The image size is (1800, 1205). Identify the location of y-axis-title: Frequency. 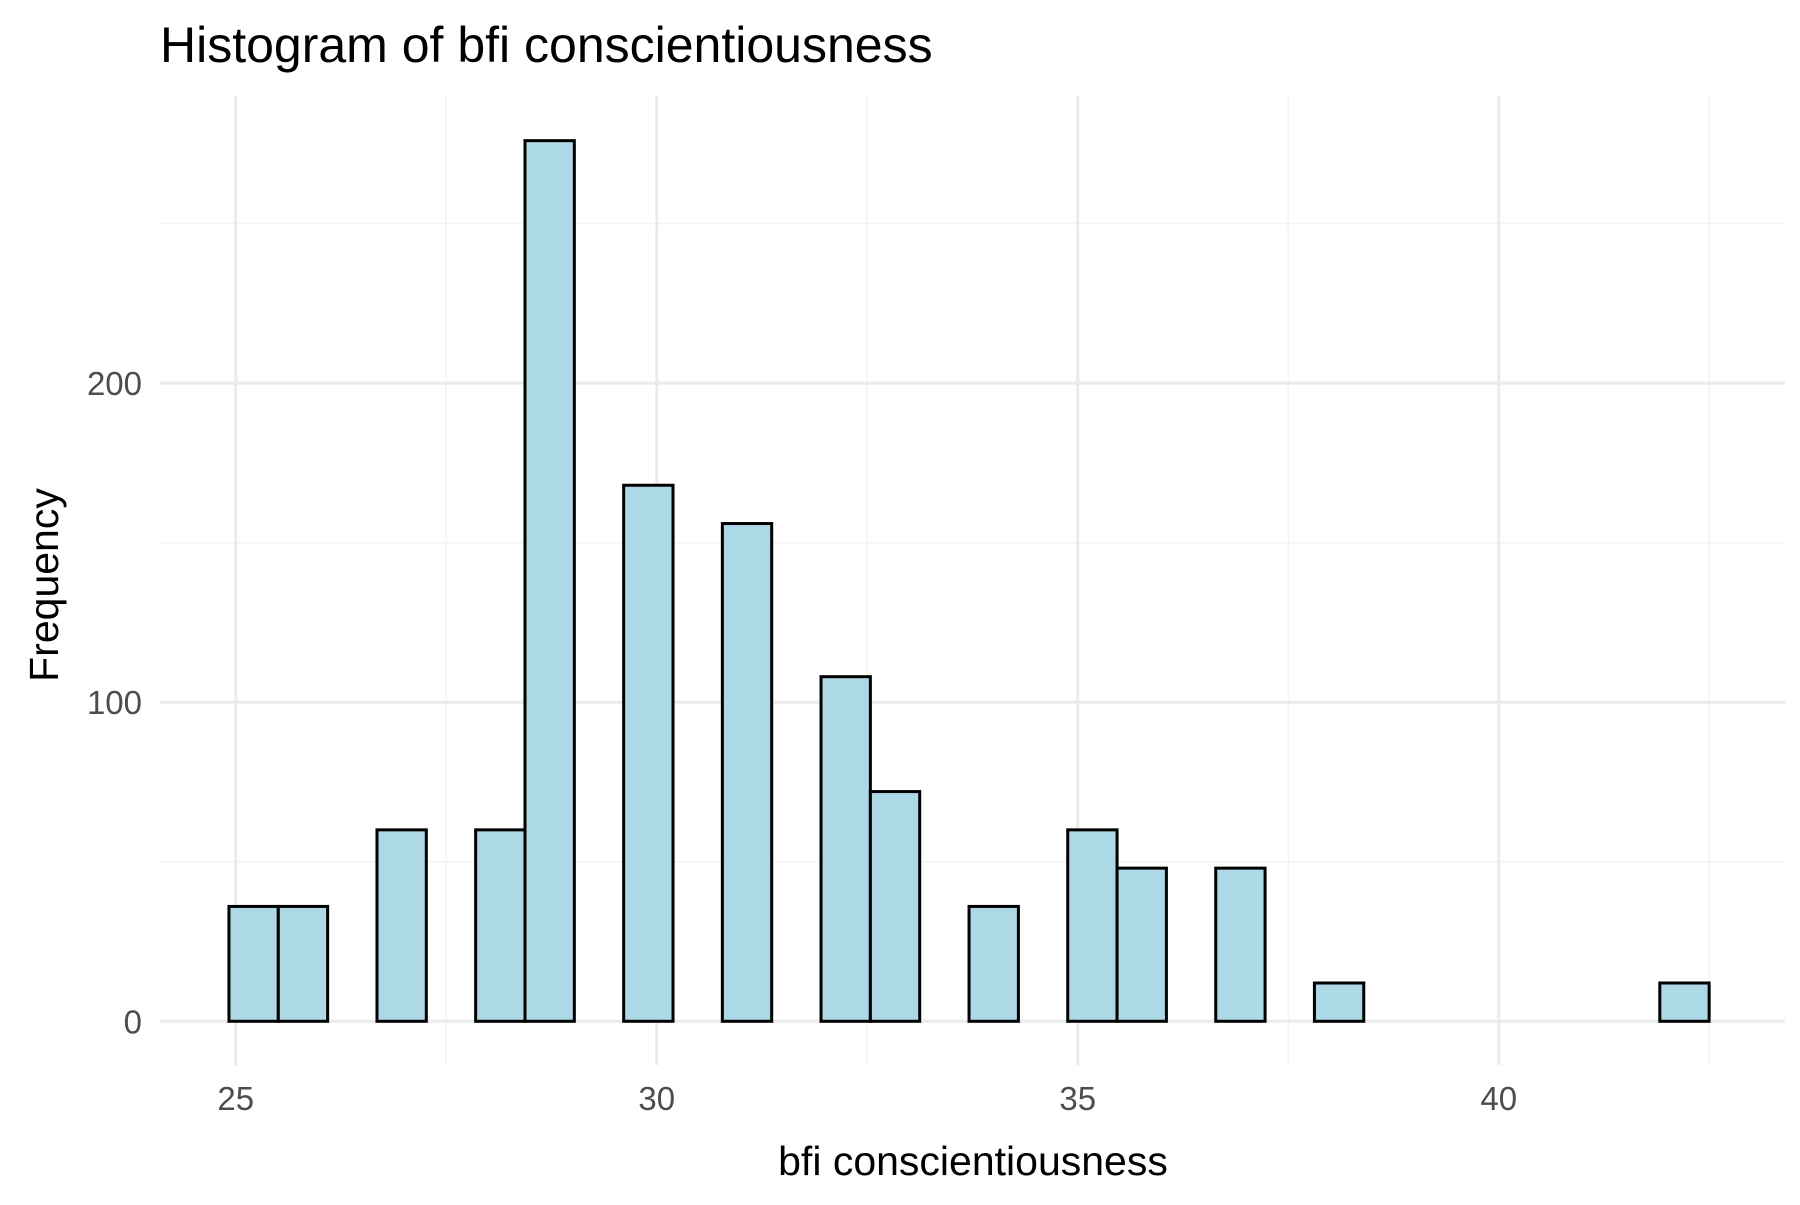
(44, 585).